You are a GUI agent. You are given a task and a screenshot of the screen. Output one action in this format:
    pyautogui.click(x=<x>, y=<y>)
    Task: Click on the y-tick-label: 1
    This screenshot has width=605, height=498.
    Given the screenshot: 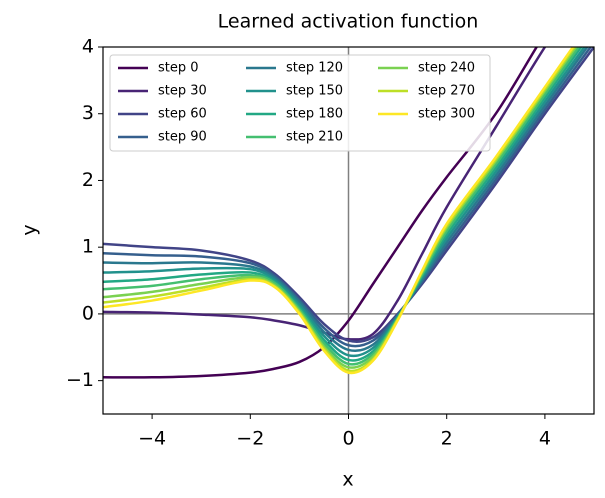 What is the action you would take?
    pyautogui.click(x=88, y=247)
    